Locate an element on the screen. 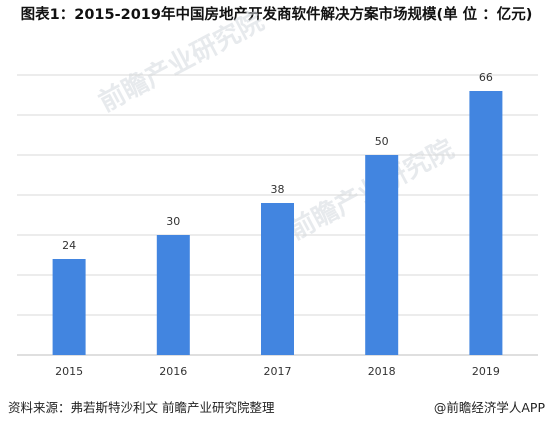 This screenshot has height=425, width=553. x-tick-2018: 2018 is located at coordinates (382, 371).